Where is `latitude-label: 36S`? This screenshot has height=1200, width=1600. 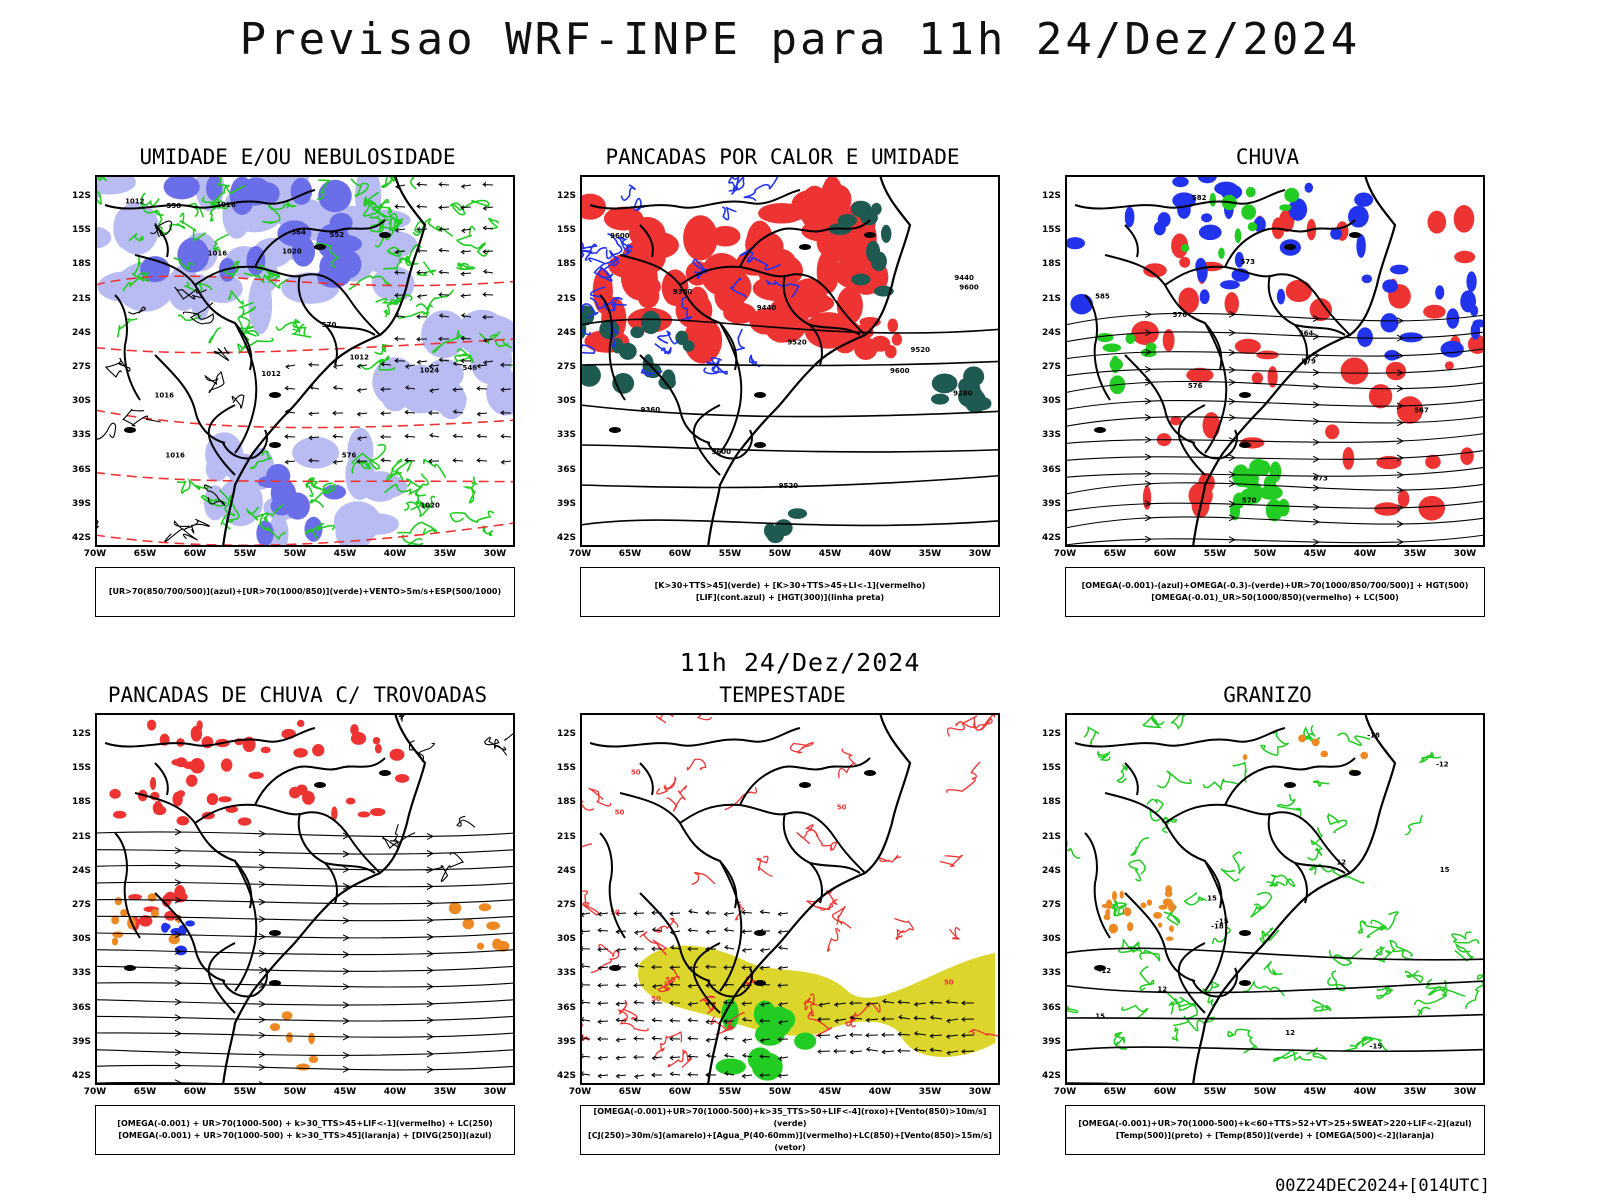 latitude-label: 36S is located at coordinates (81, 469).